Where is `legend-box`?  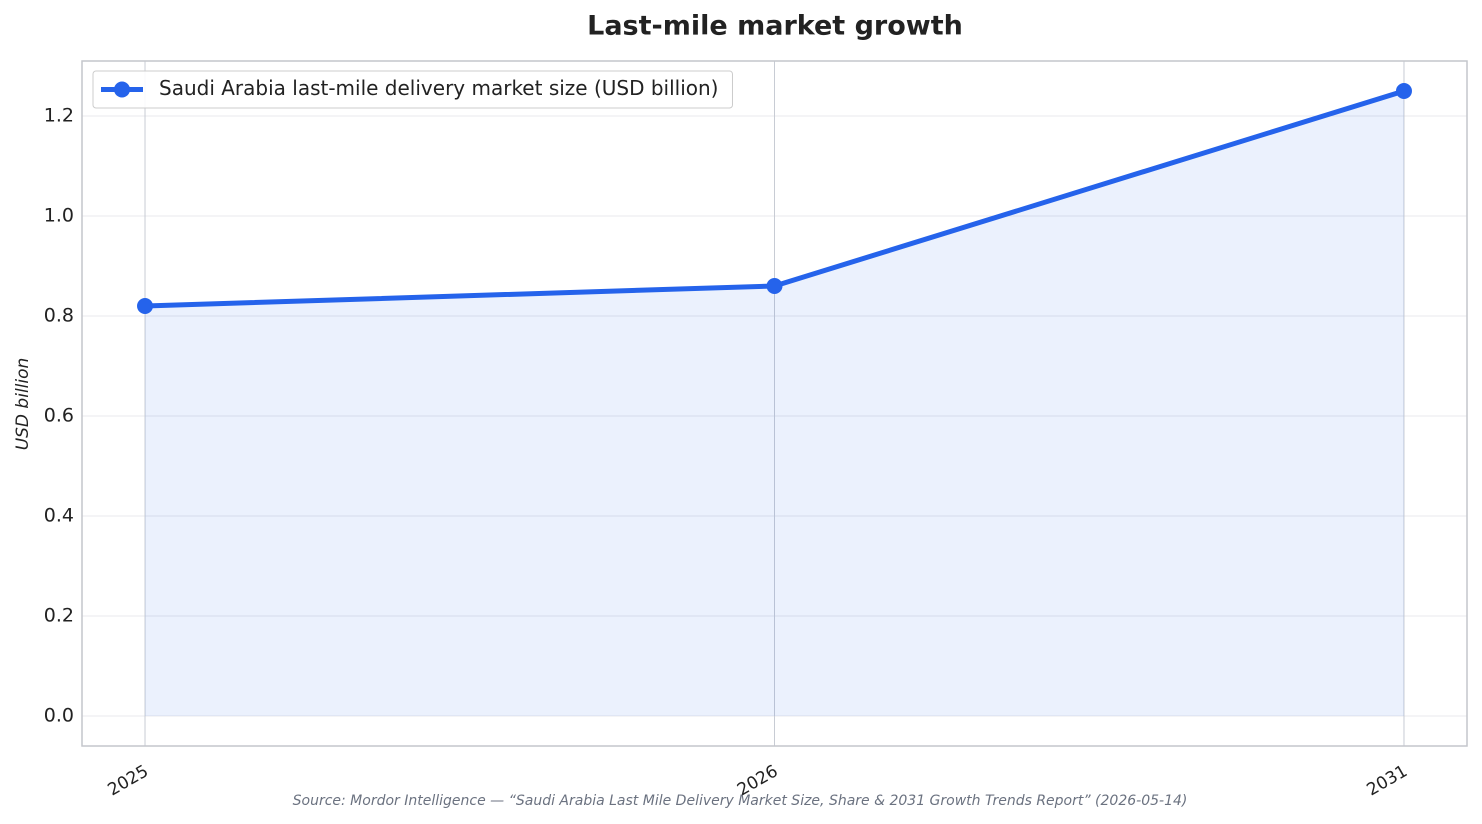 legend-box is located at coordinates (412, 89).